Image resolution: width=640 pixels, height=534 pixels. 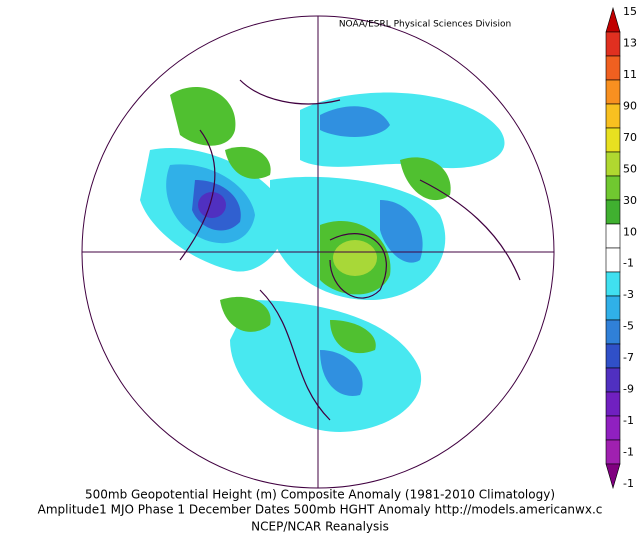 What do you see at coordinates (630, 200) in the screenshot?
I see `colorbar-label: 30` at bounding box center [630, 200].